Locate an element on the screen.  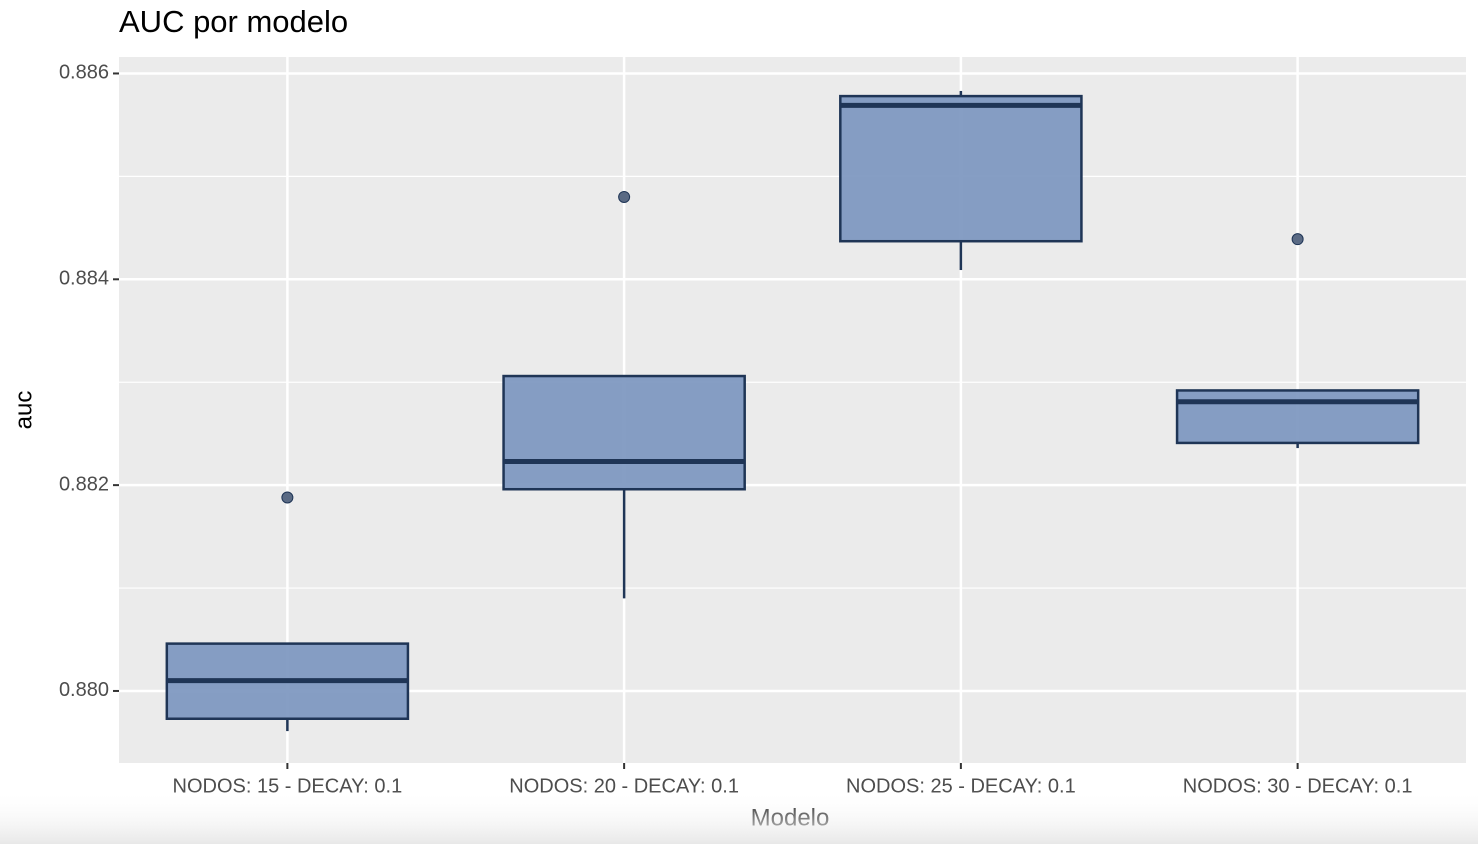
y-tick-label: 0.880 is located at coordinates (84, 690).